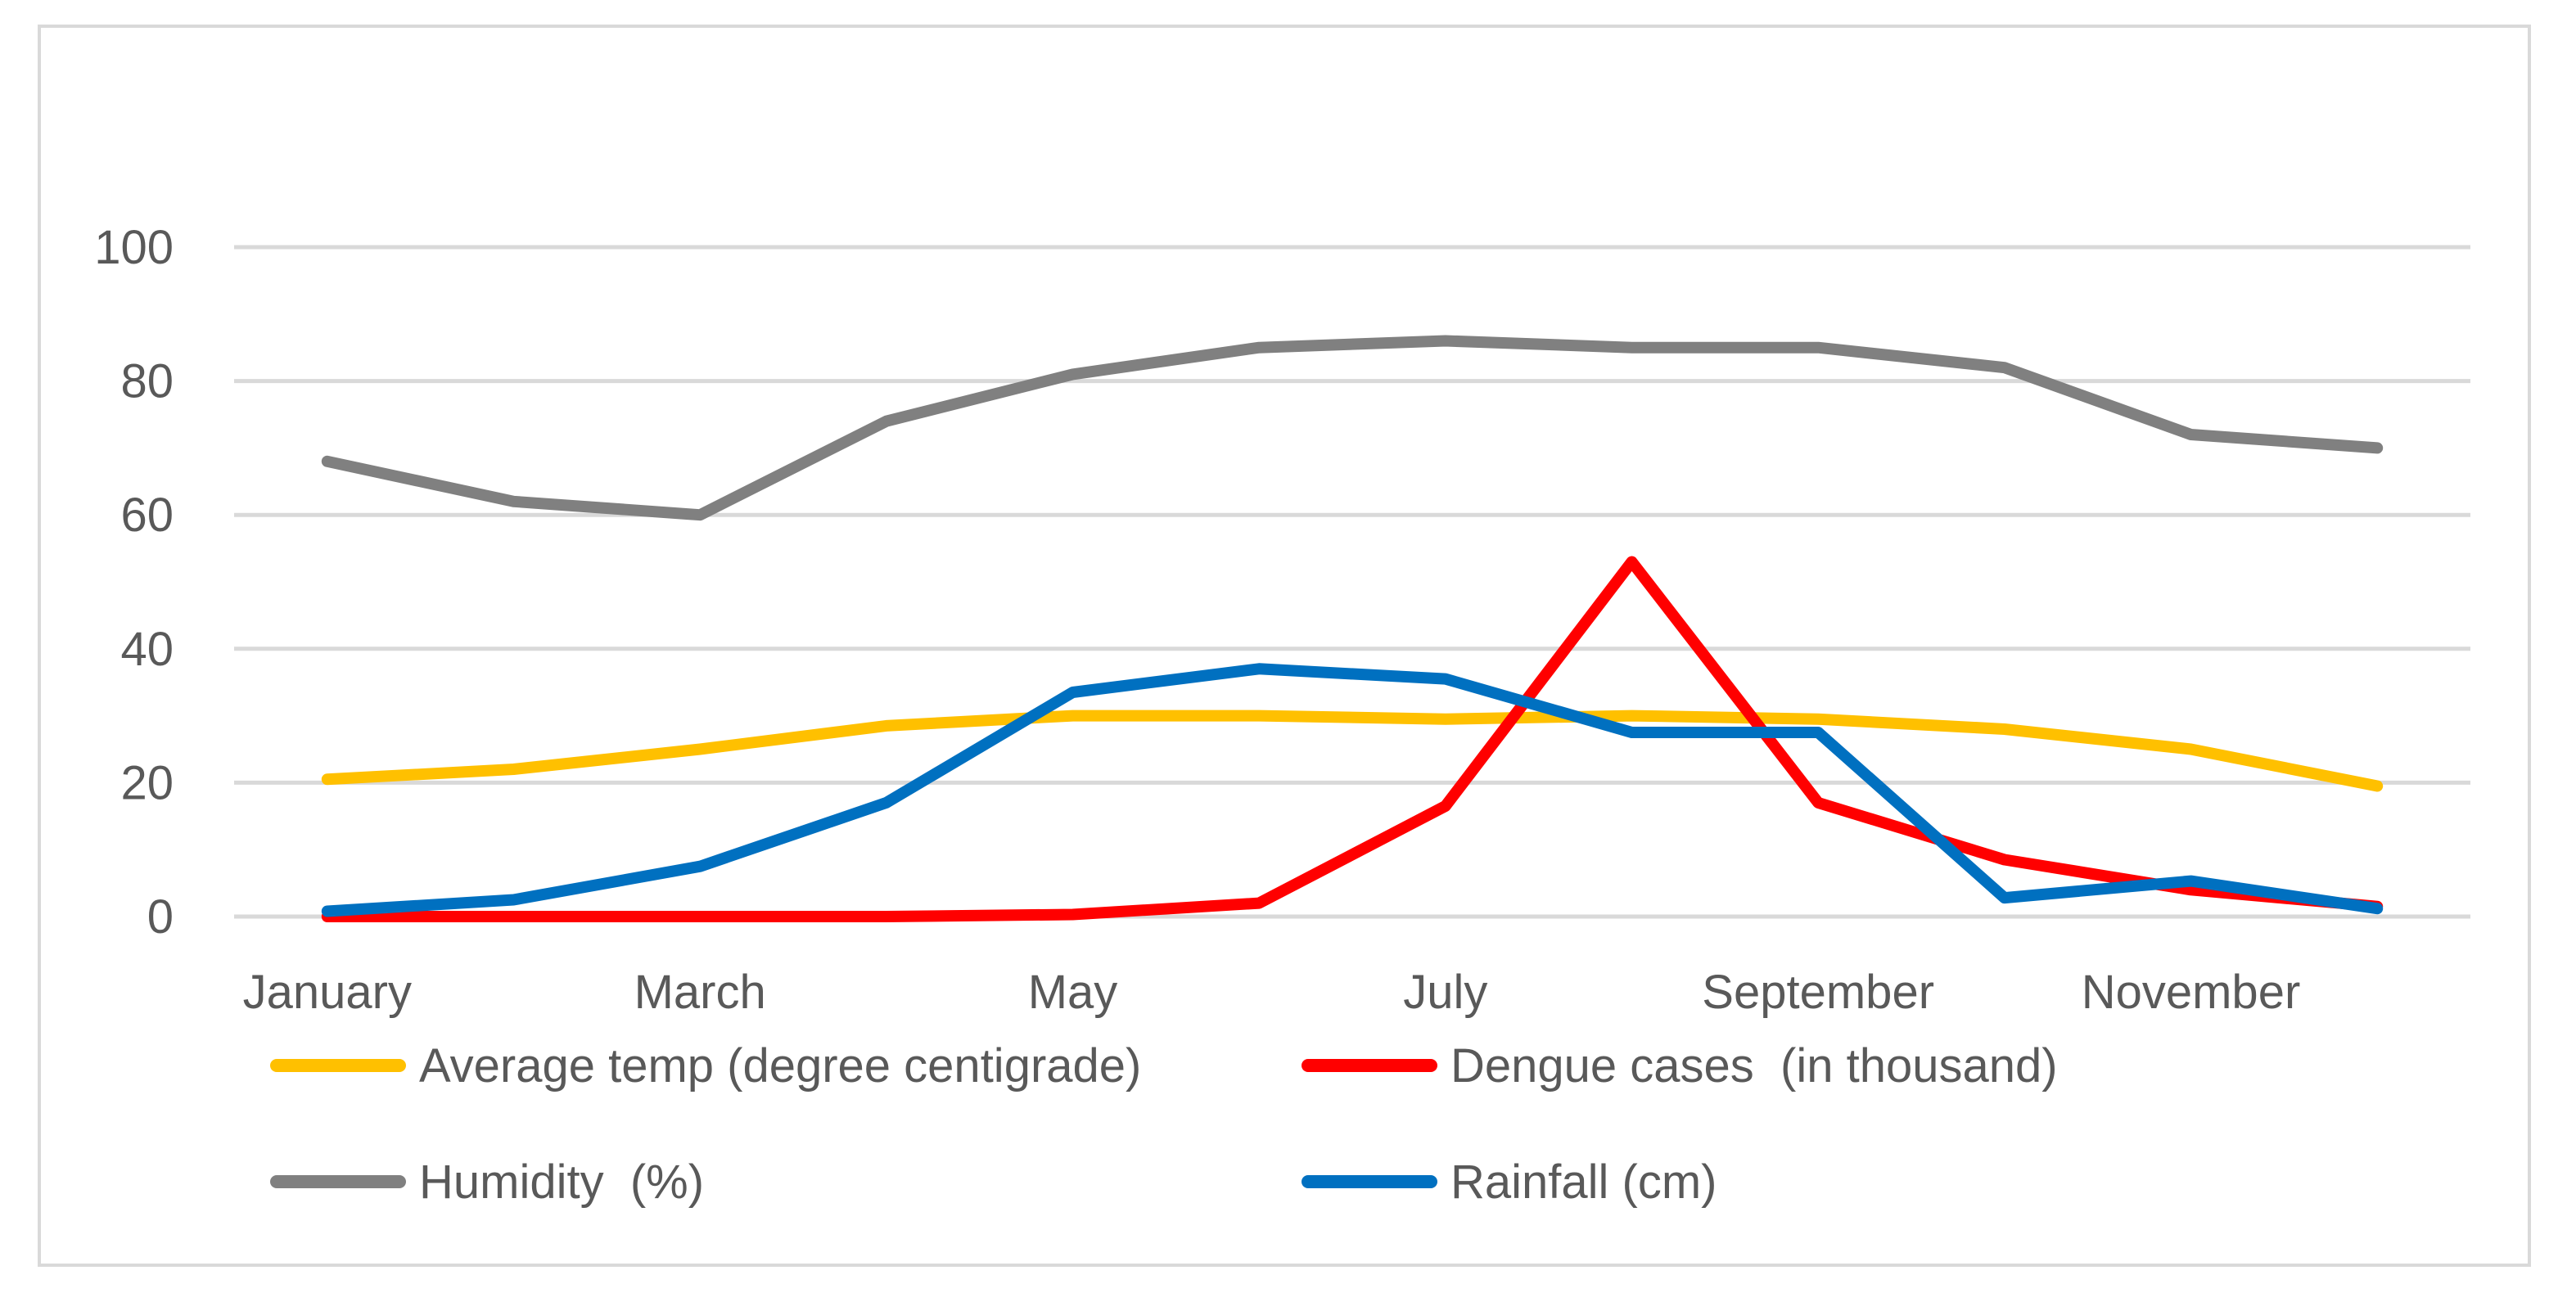  What do you see at coordinates (1352, 428) in the screenshot?
I see `series-line-humidity` at bounding box center [1352, 428].